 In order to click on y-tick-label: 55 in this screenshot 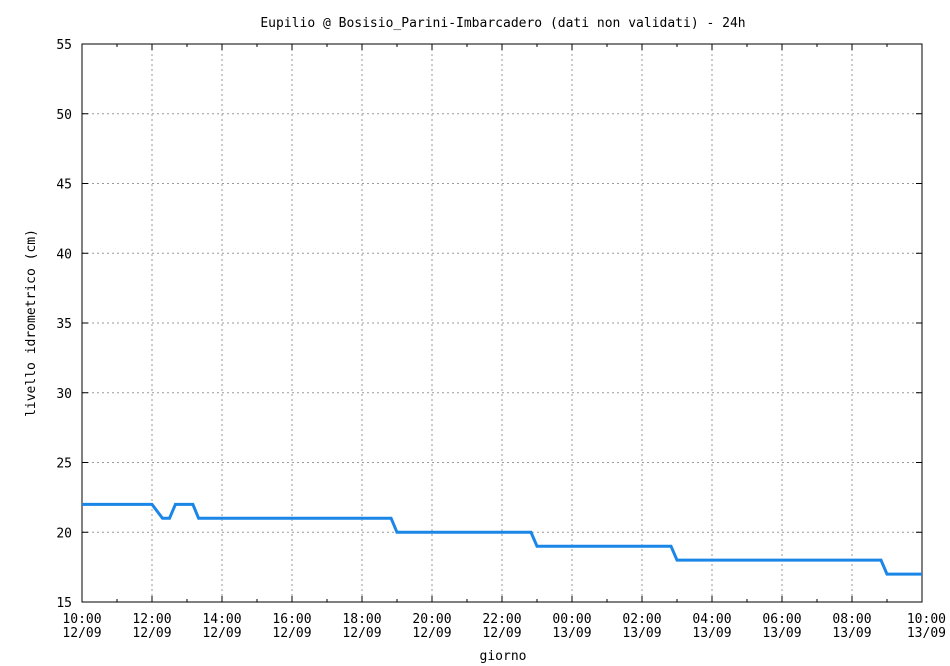, I will do `click(64, 45)`.